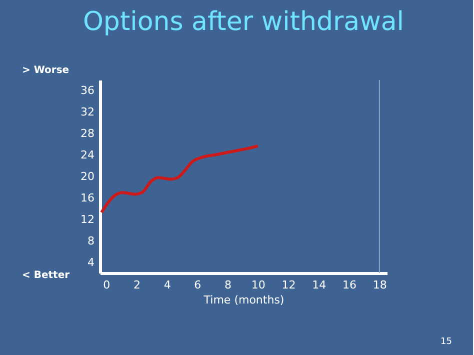  What do you see at coordinates (167, 285) in the screenshot?
I see `x-tick-label: 4` at bounding box center [167, 285].